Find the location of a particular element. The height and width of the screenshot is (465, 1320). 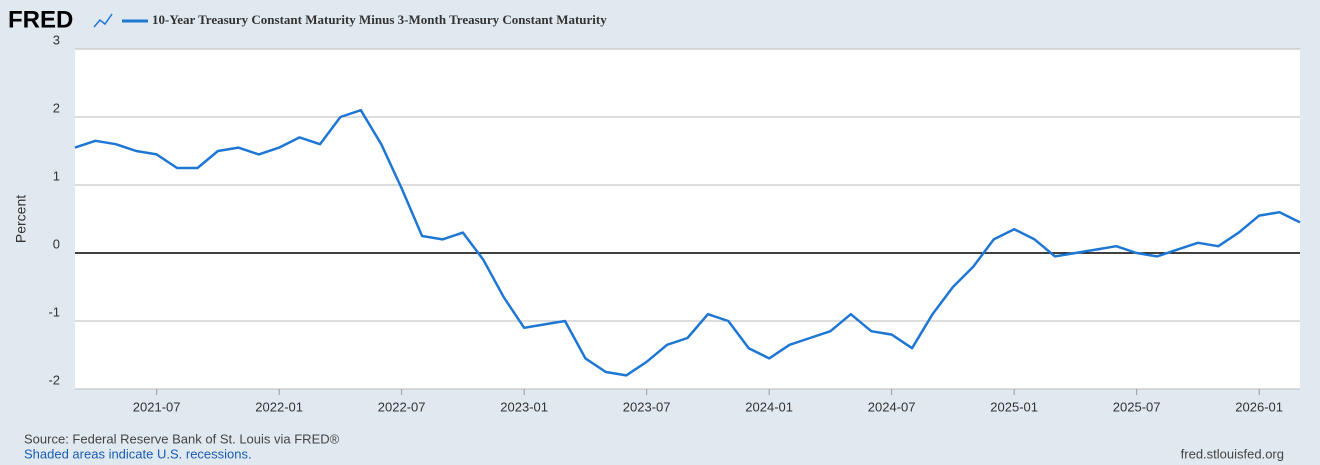

y-tick-label: 0 is located at coordinates (56, 243).